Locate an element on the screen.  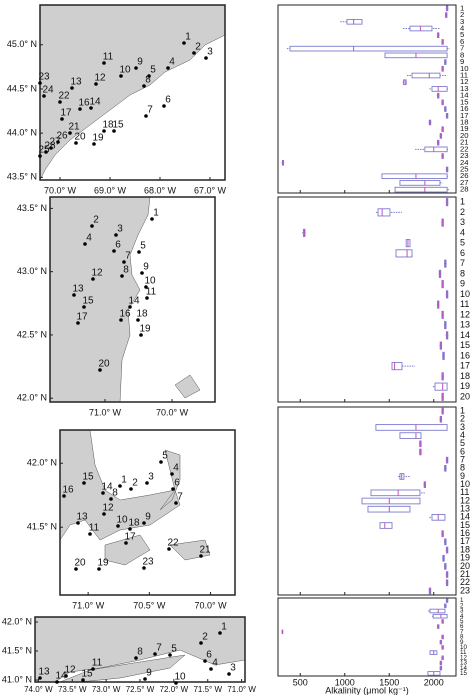
category-label: 14 is located at coordinates (463, 668).